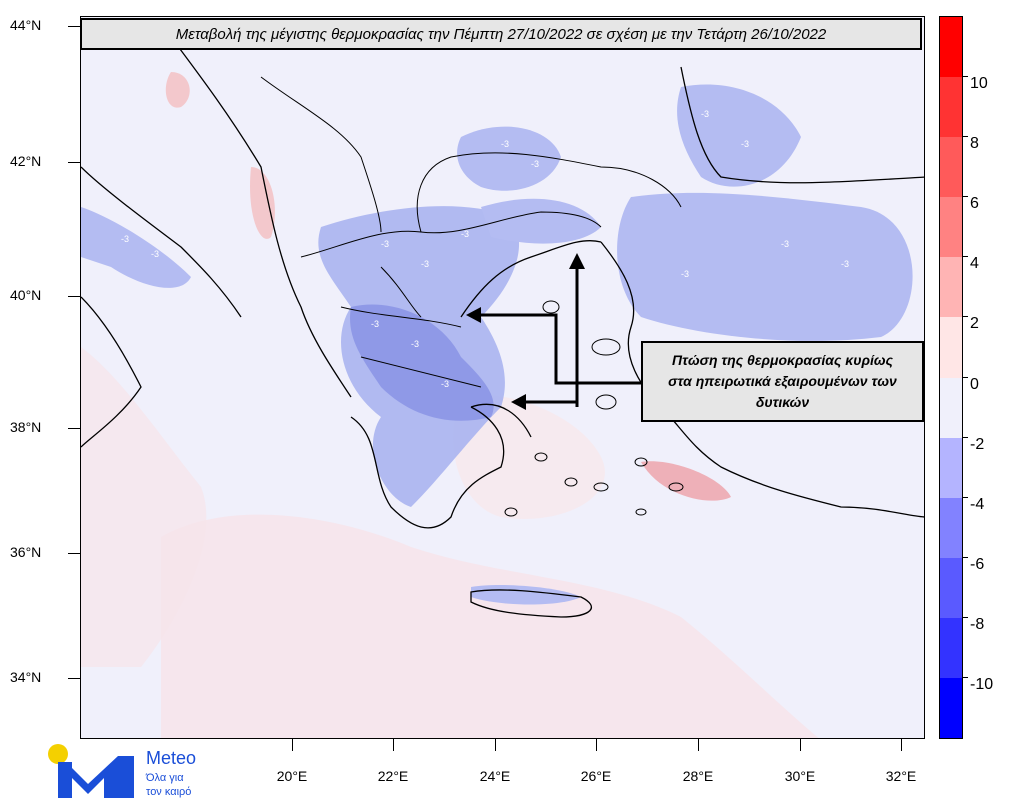 The height and width of the screenshot is (808, 1012). What do you see at coordinates (782, 360) in the screenshot?
I see `annotation-line-1: Πτώση της θερμοκρασίας κυρίως` at bounding box center [782, 360].